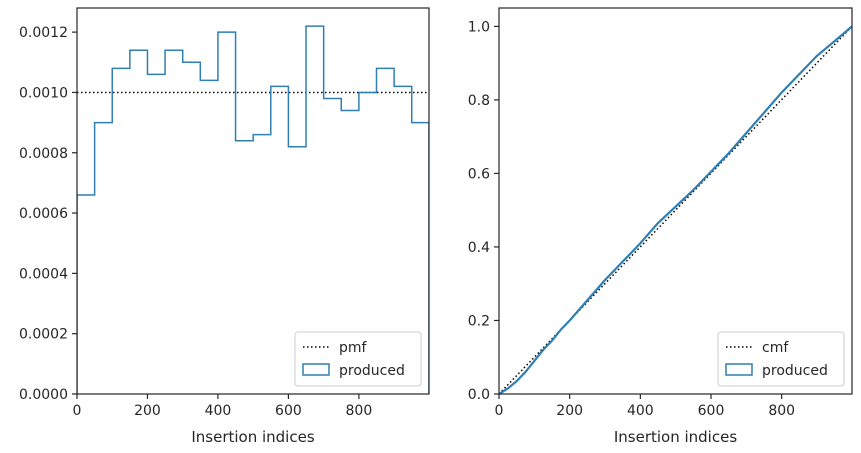  I want to click on y-tick-label: 0.0008, so click(43, 154).